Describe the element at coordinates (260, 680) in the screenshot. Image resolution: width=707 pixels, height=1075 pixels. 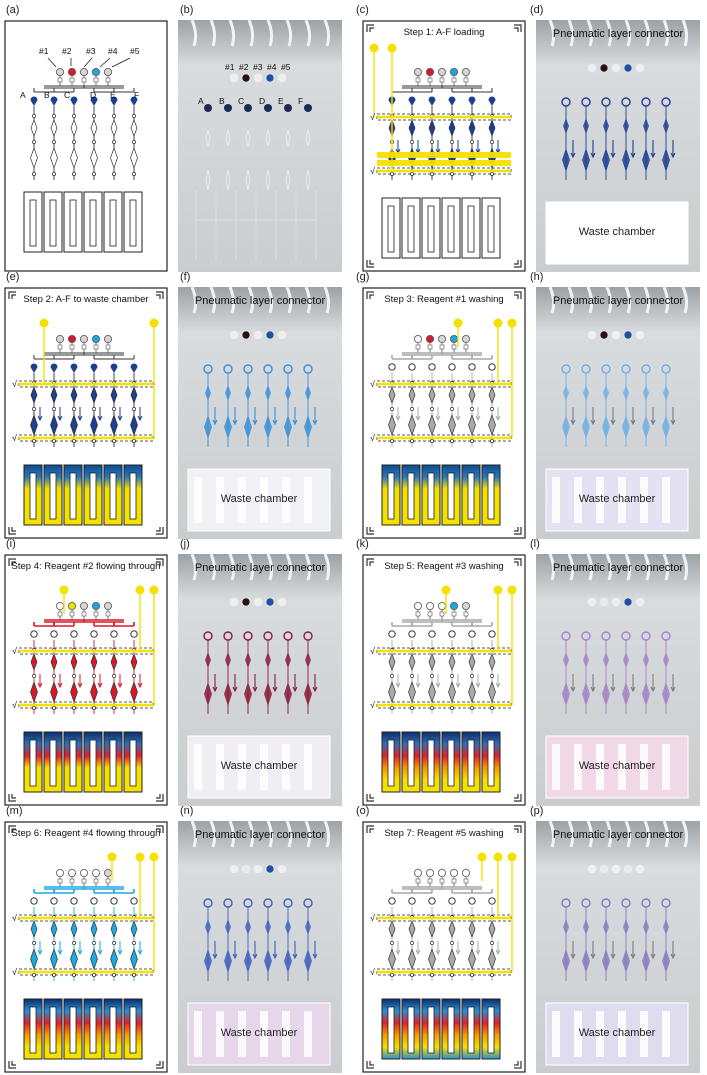
I see `panel-j-photo: Pneumatic layer connector Waste chamber` at that location.